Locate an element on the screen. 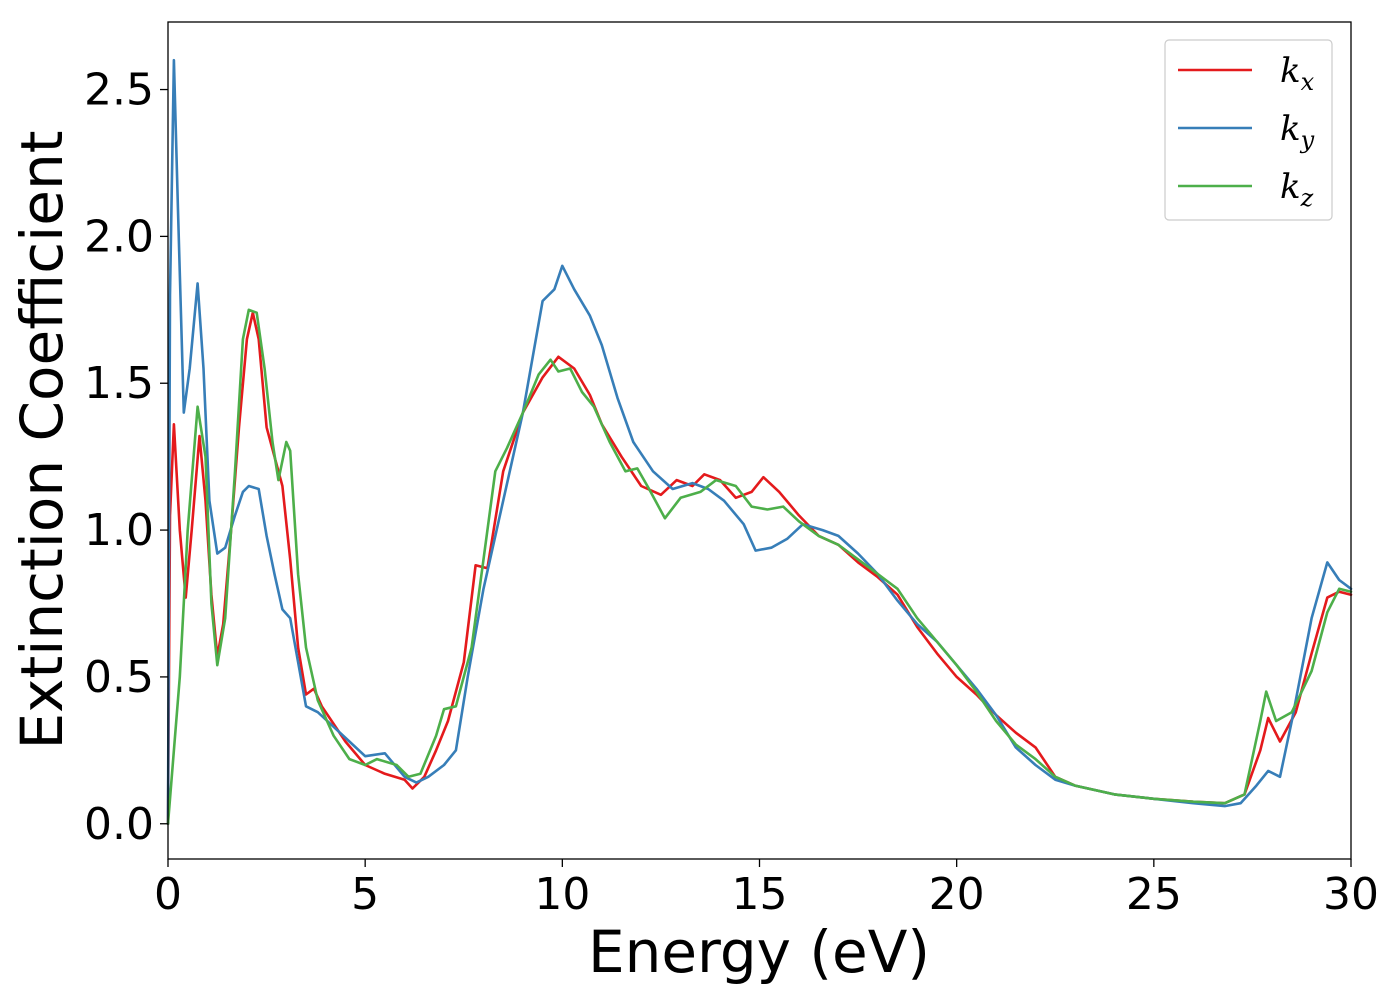  x-axis-ticks: 0 5 10 15 20 25 30 is located at coordinates (766, 889).